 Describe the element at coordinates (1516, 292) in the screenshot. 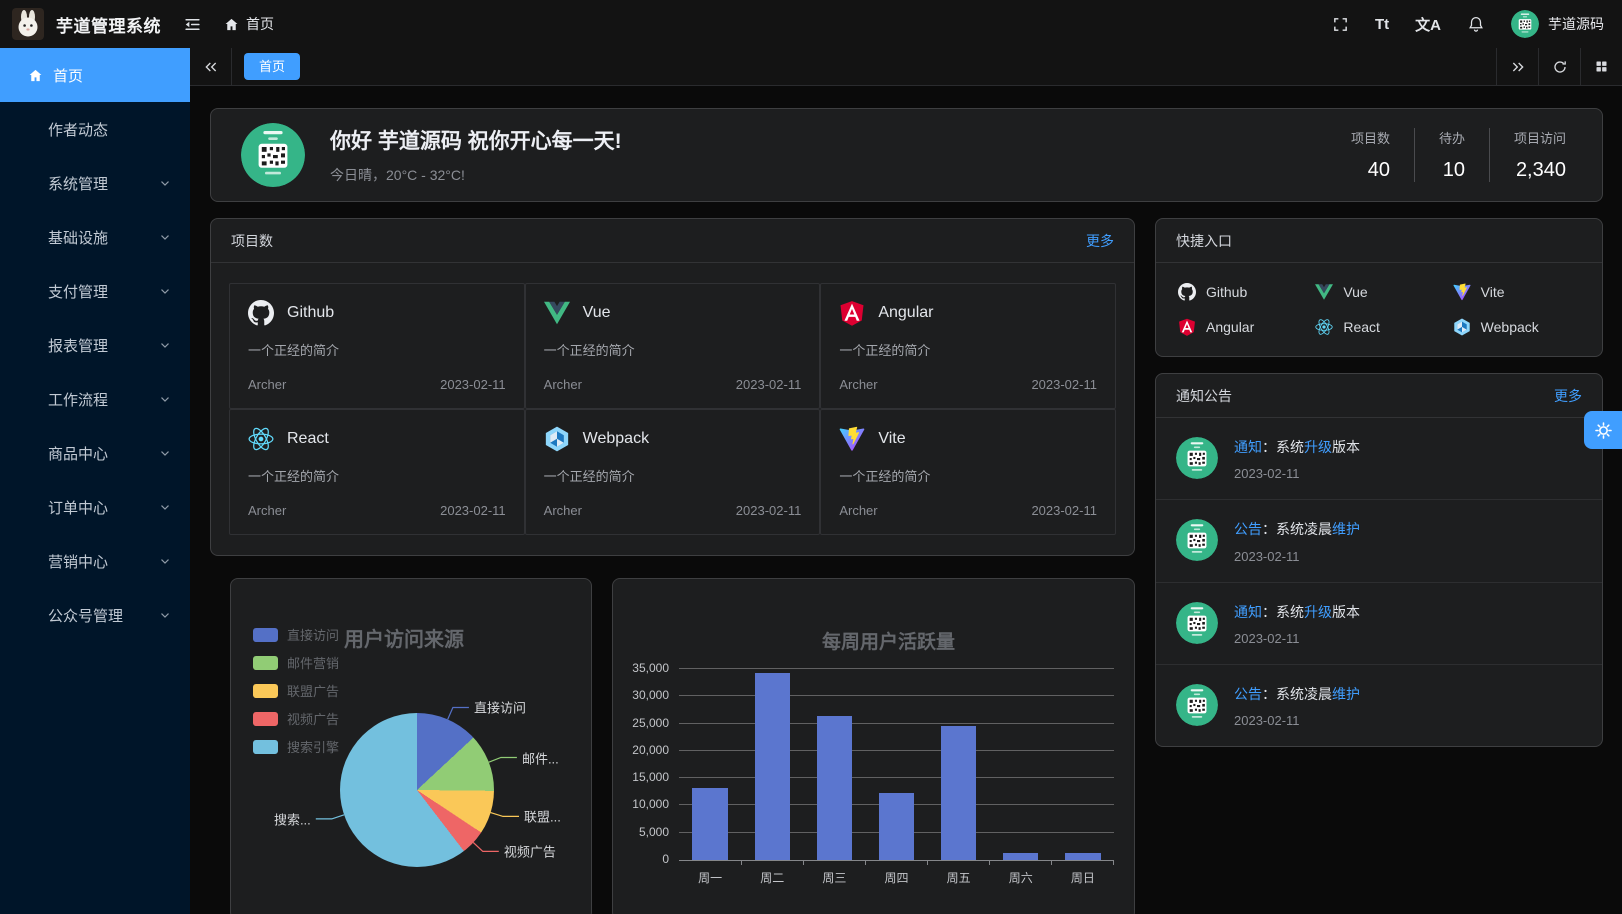

I see `shortcut-vite: Vite` at that location.